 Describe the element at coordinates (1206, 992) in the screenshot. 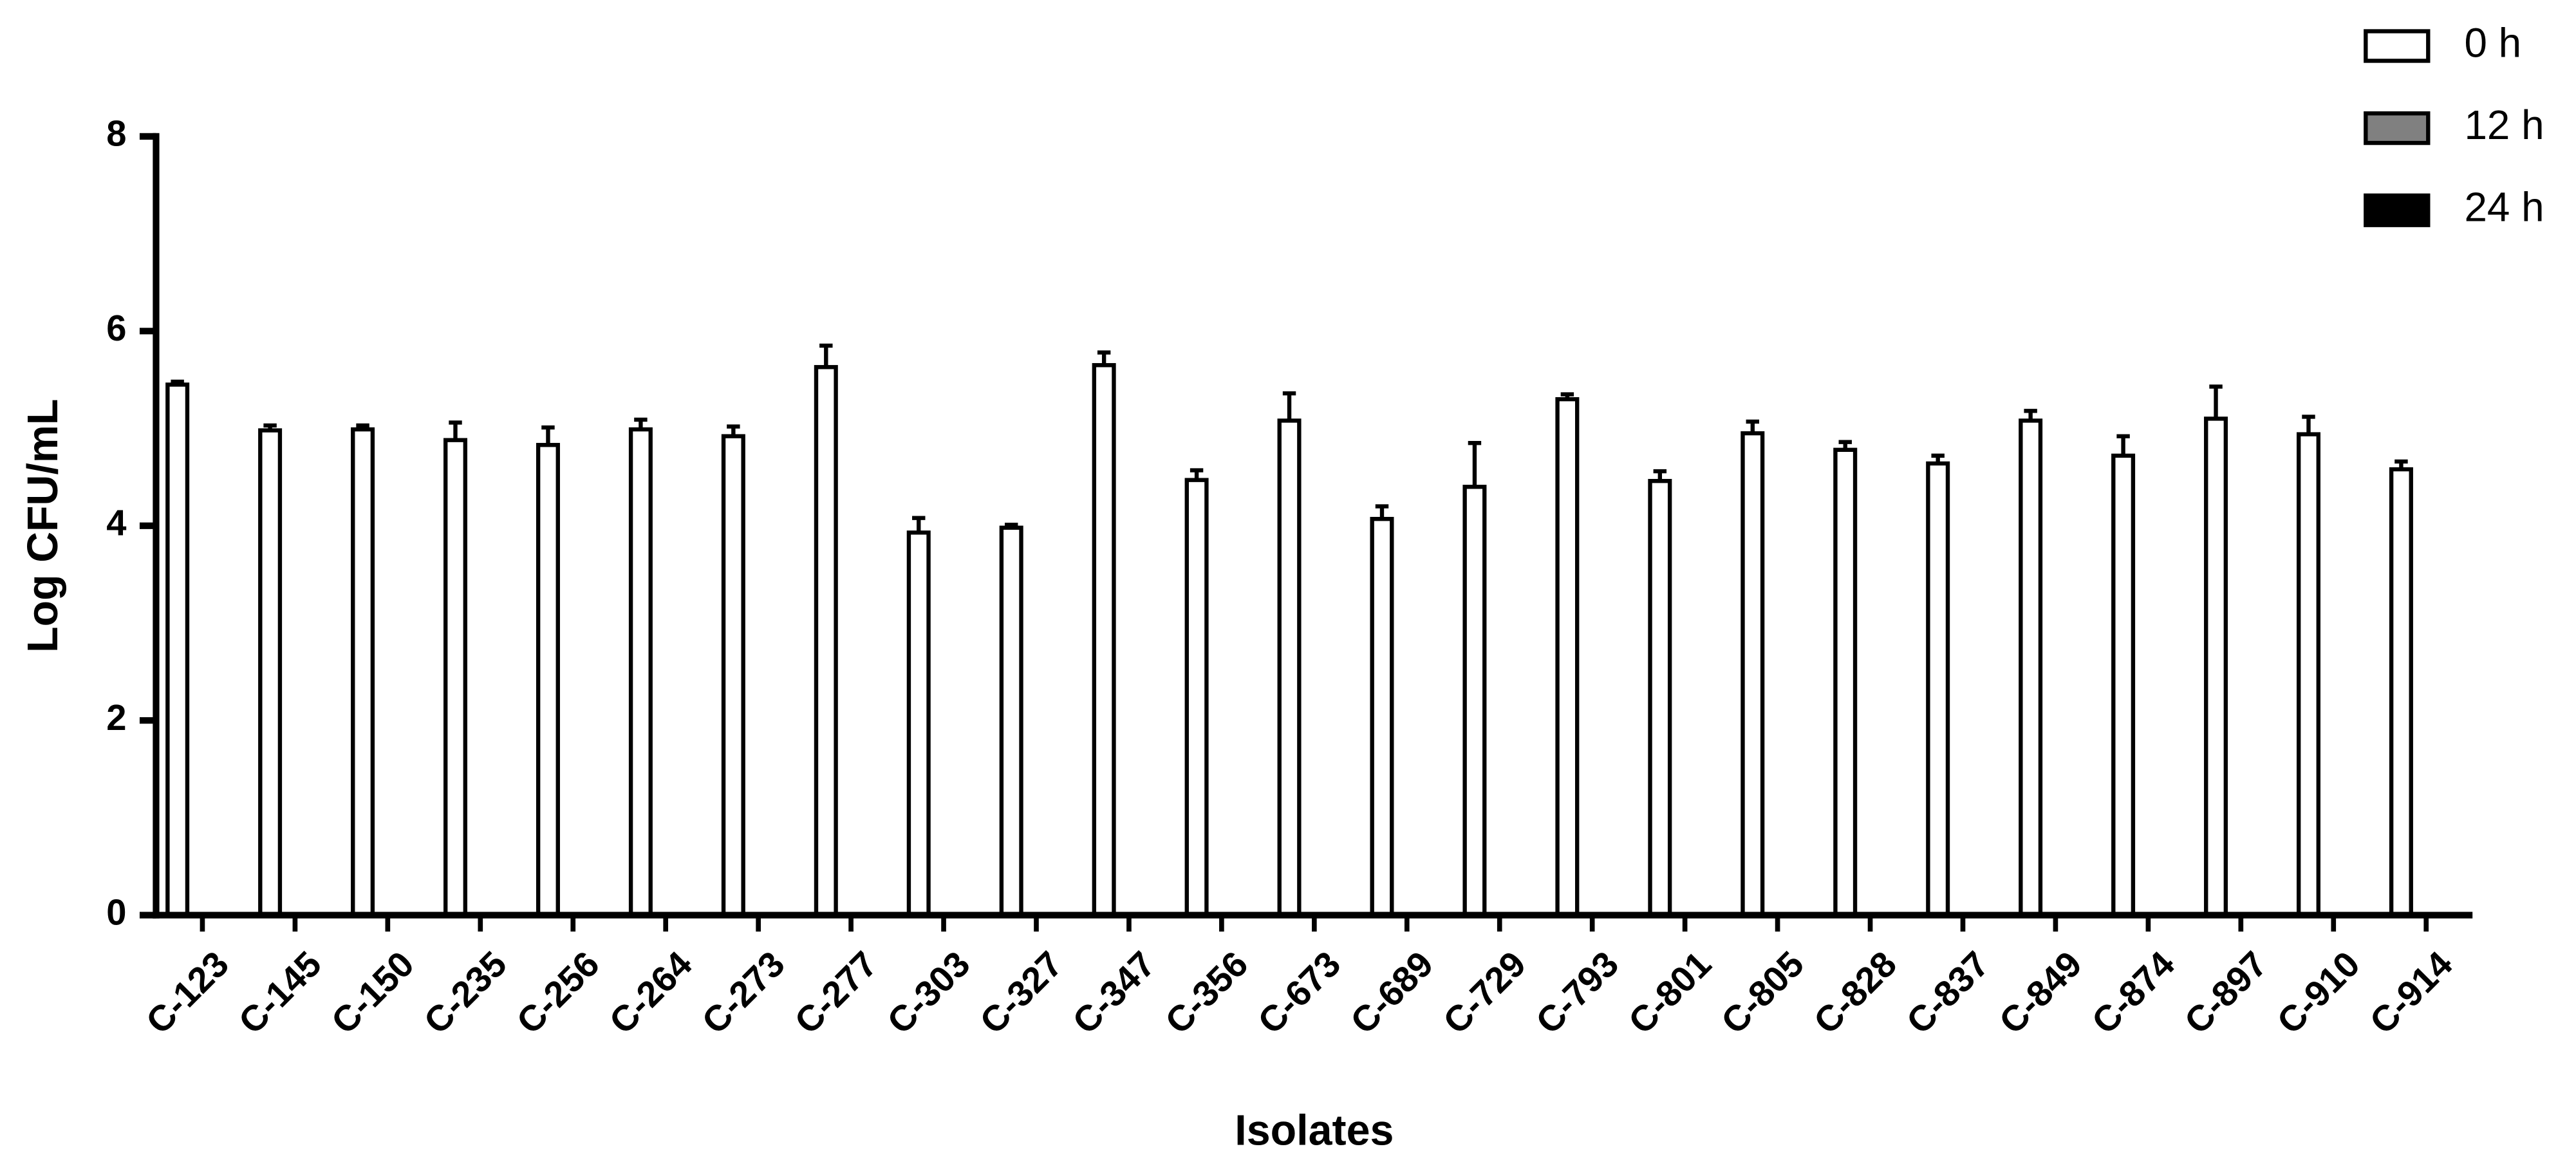

I see `x-tick-label: C-356` at that location.